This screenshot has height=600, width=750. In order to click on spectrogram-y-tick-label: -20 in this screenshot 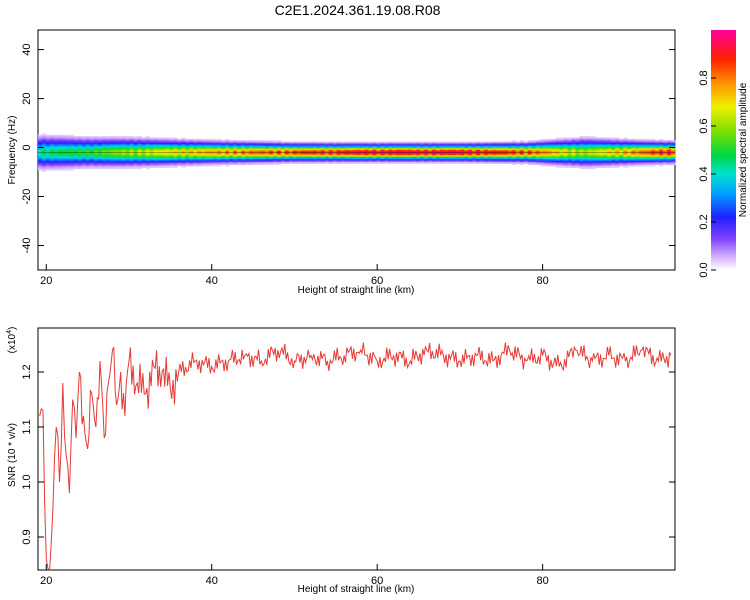, I will do `click(27, 197)`.